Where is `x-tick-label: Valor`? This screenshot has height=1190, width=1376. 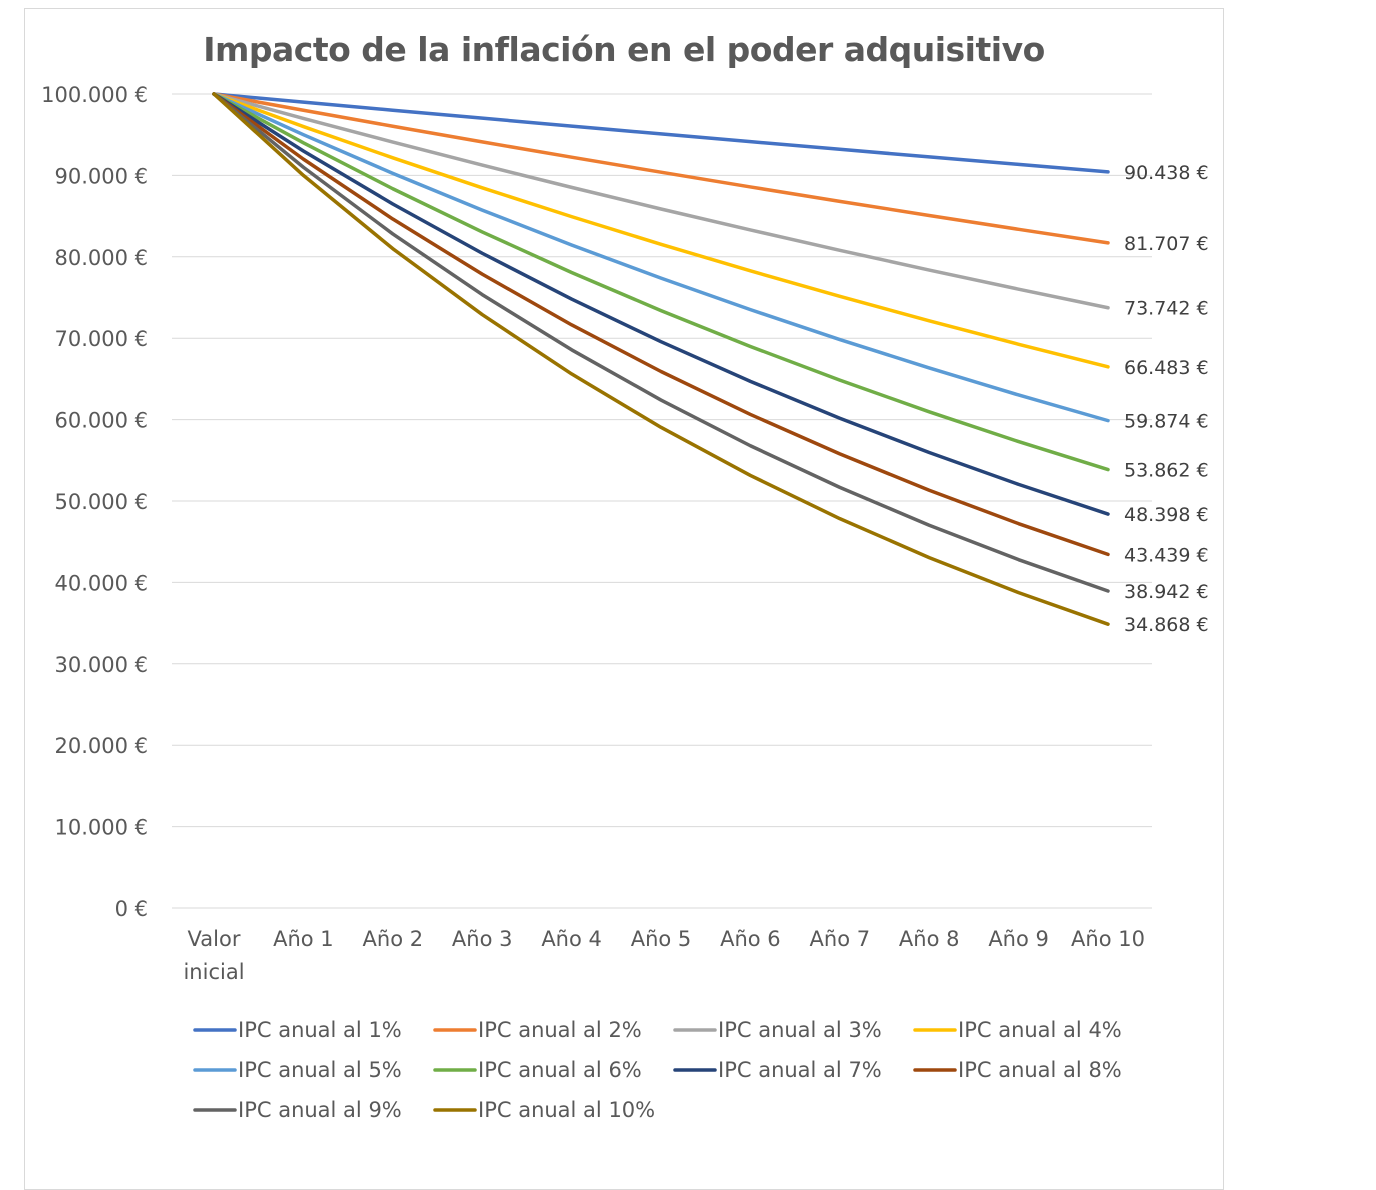
x-tick-label: Valor is located at coordinates (214, 939).